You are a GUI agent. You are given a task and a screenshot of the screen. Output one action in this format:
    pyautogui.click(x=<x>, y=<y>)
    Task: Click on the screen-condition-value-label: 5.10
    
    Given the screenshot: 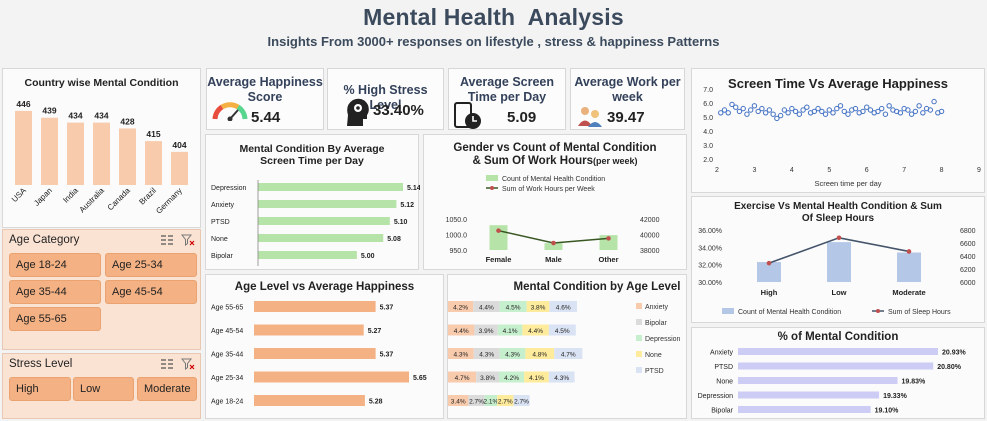 What is the action you would take?
    pyautogui.click(x=401, y=222)
    